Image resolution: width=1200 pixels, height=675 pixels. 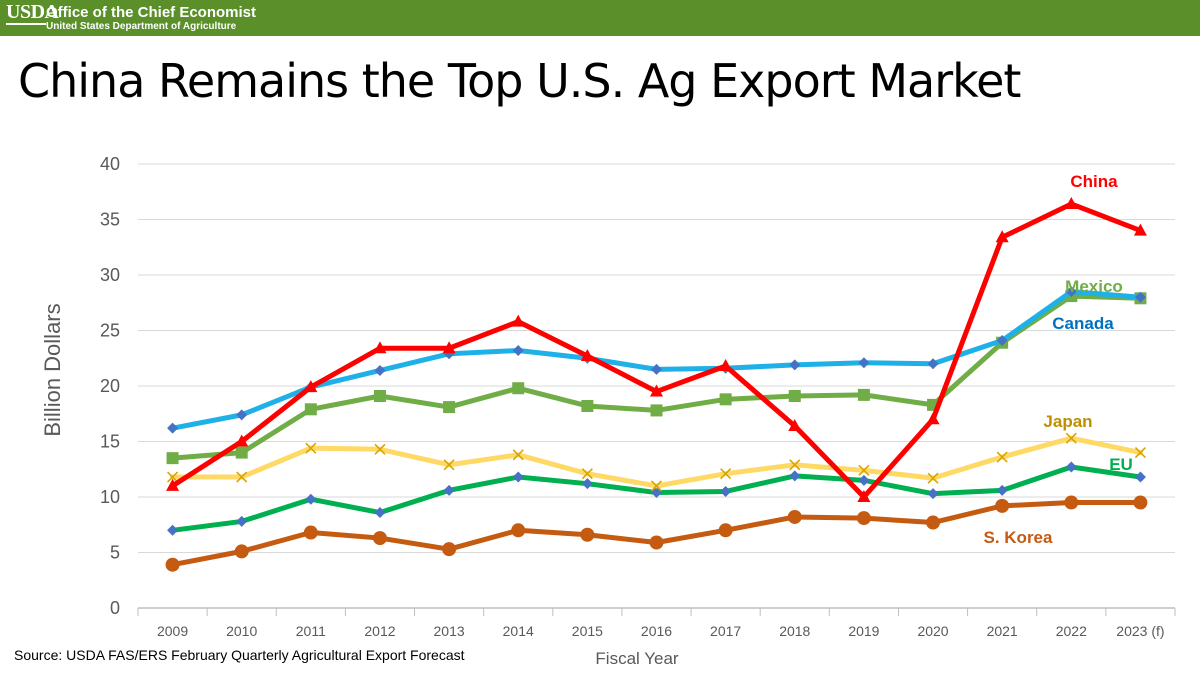 I want to click on x-tick-label: 2023 (f), so click(x=1140, y=631).